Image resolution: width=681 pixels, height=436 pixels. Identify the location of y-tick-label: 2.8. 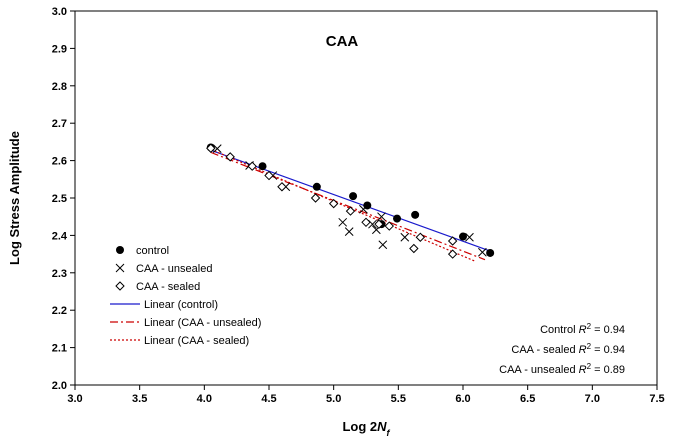
(59, 87).